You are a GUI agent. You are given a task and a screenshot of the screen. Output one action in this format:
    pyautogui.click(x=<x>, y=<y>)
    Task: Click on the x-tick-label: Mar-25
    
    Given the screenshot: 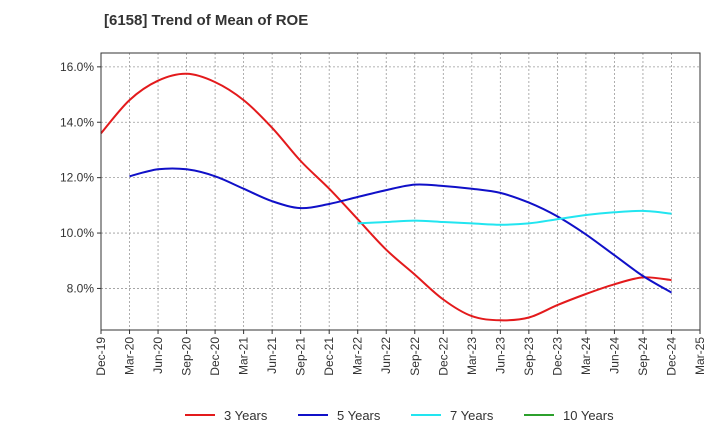 What is the action you would take?
    pyautogui.click(x=700, y=356)
    